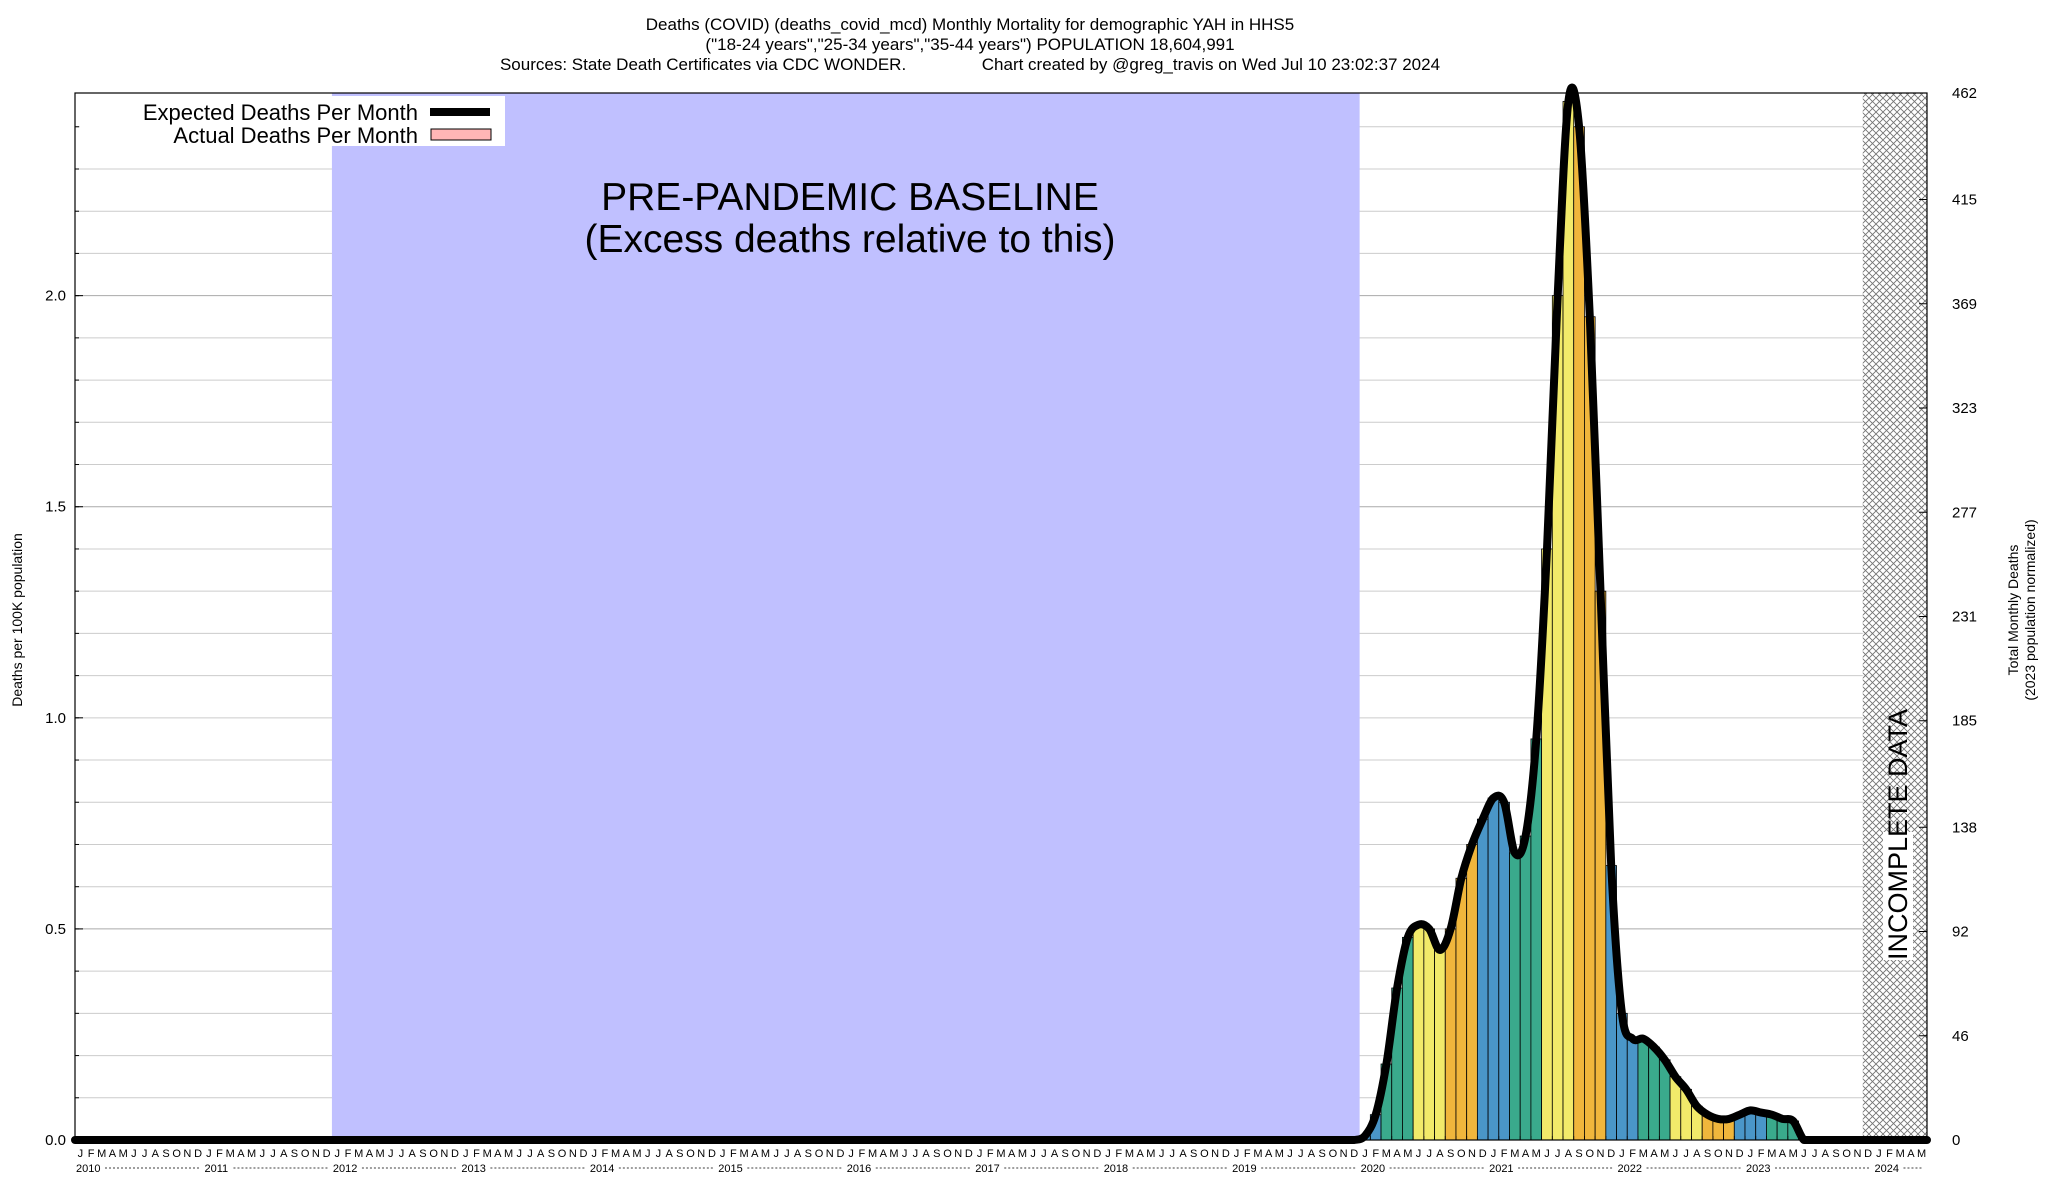  Describe the element at coordinates (1758, 1169) in the screenshot. I see `x-tick-year-label: 2023` at that location.